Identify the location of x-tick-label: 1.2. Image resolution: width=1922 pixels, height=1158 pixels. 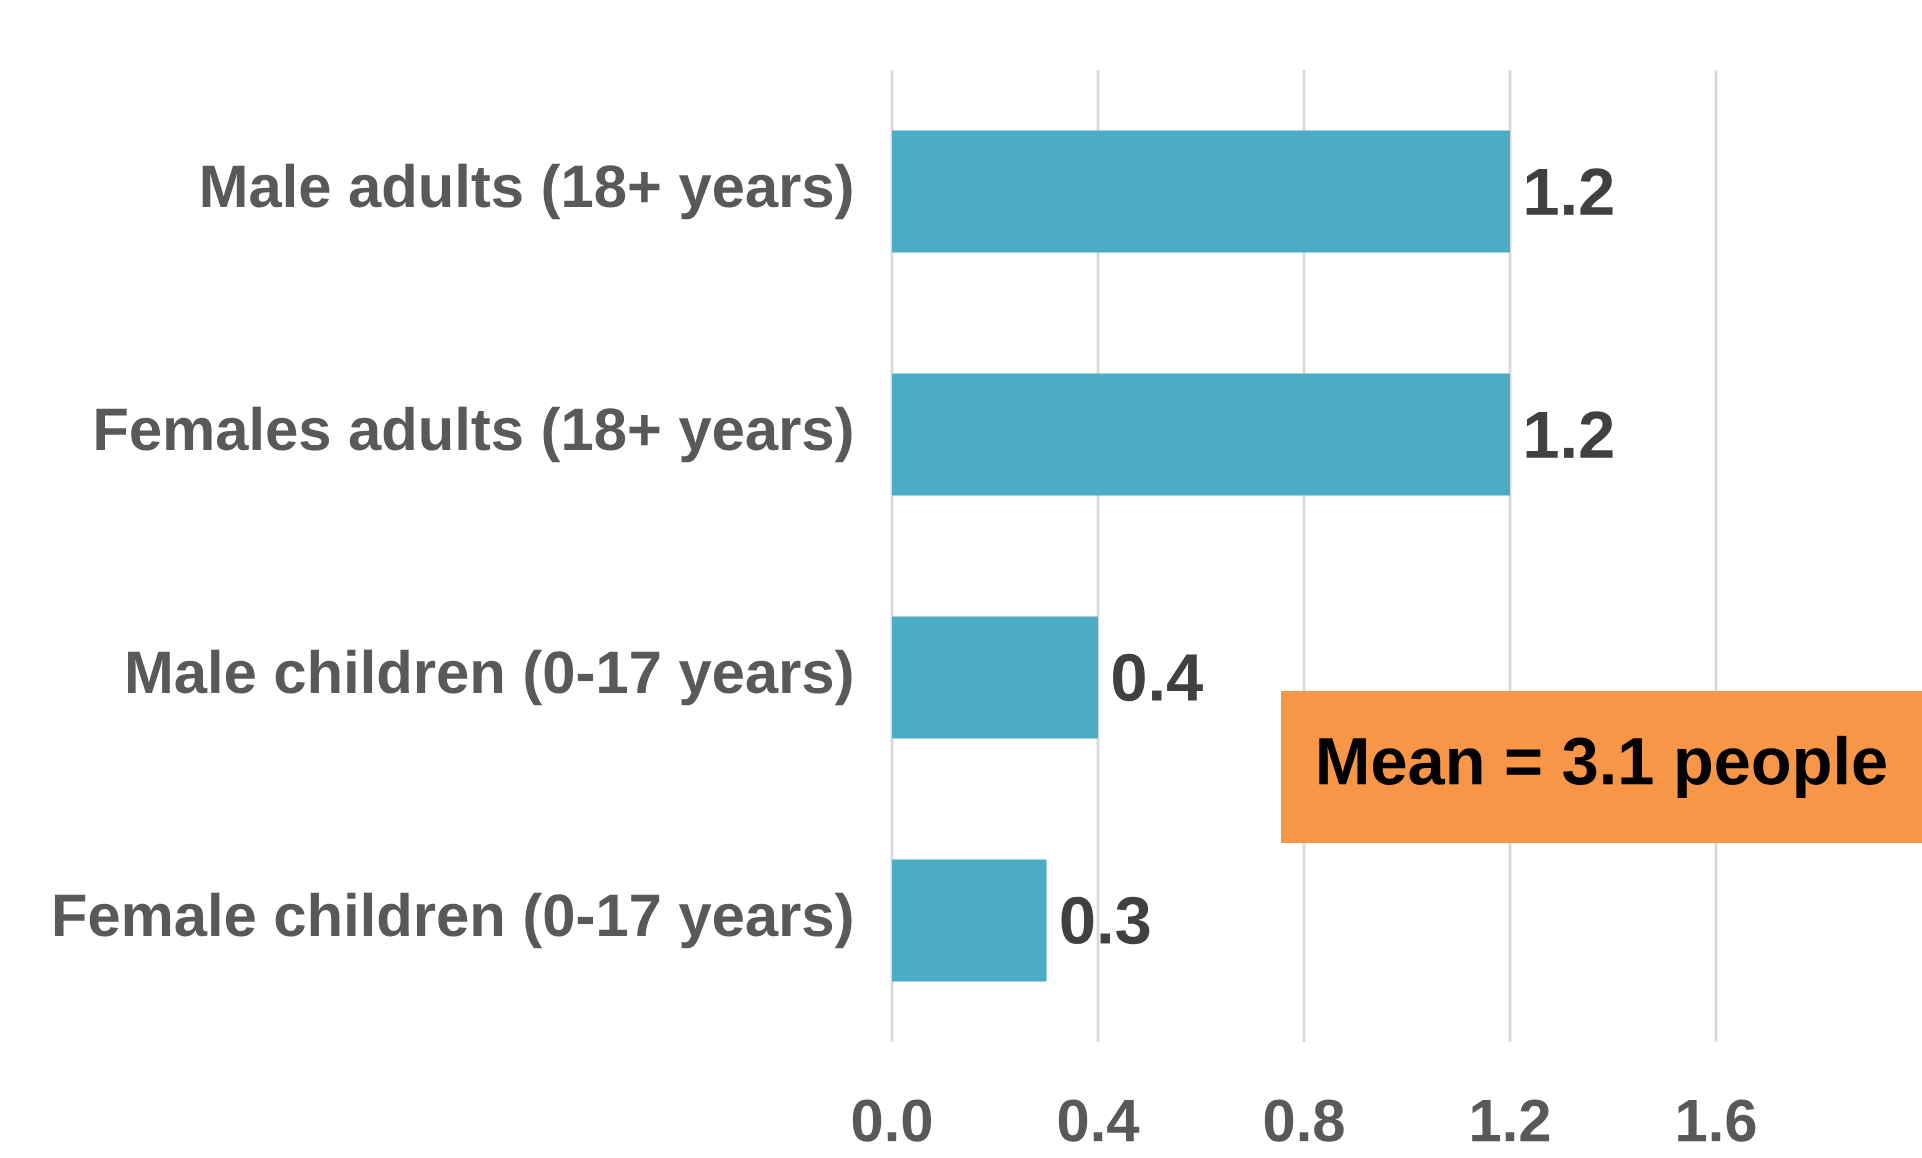
(1511, 1120).